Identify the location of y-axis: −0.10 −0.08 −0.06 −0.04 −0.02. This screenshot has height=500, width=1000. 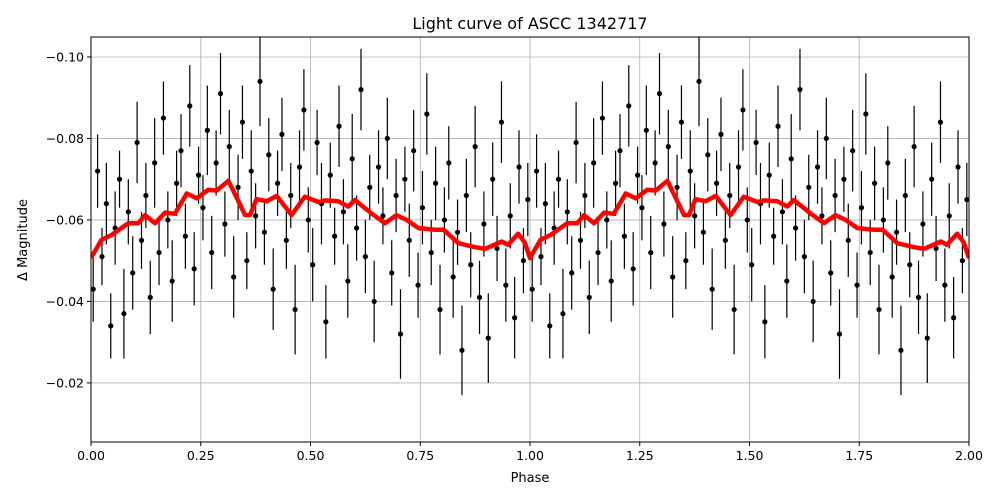
(68, 219).